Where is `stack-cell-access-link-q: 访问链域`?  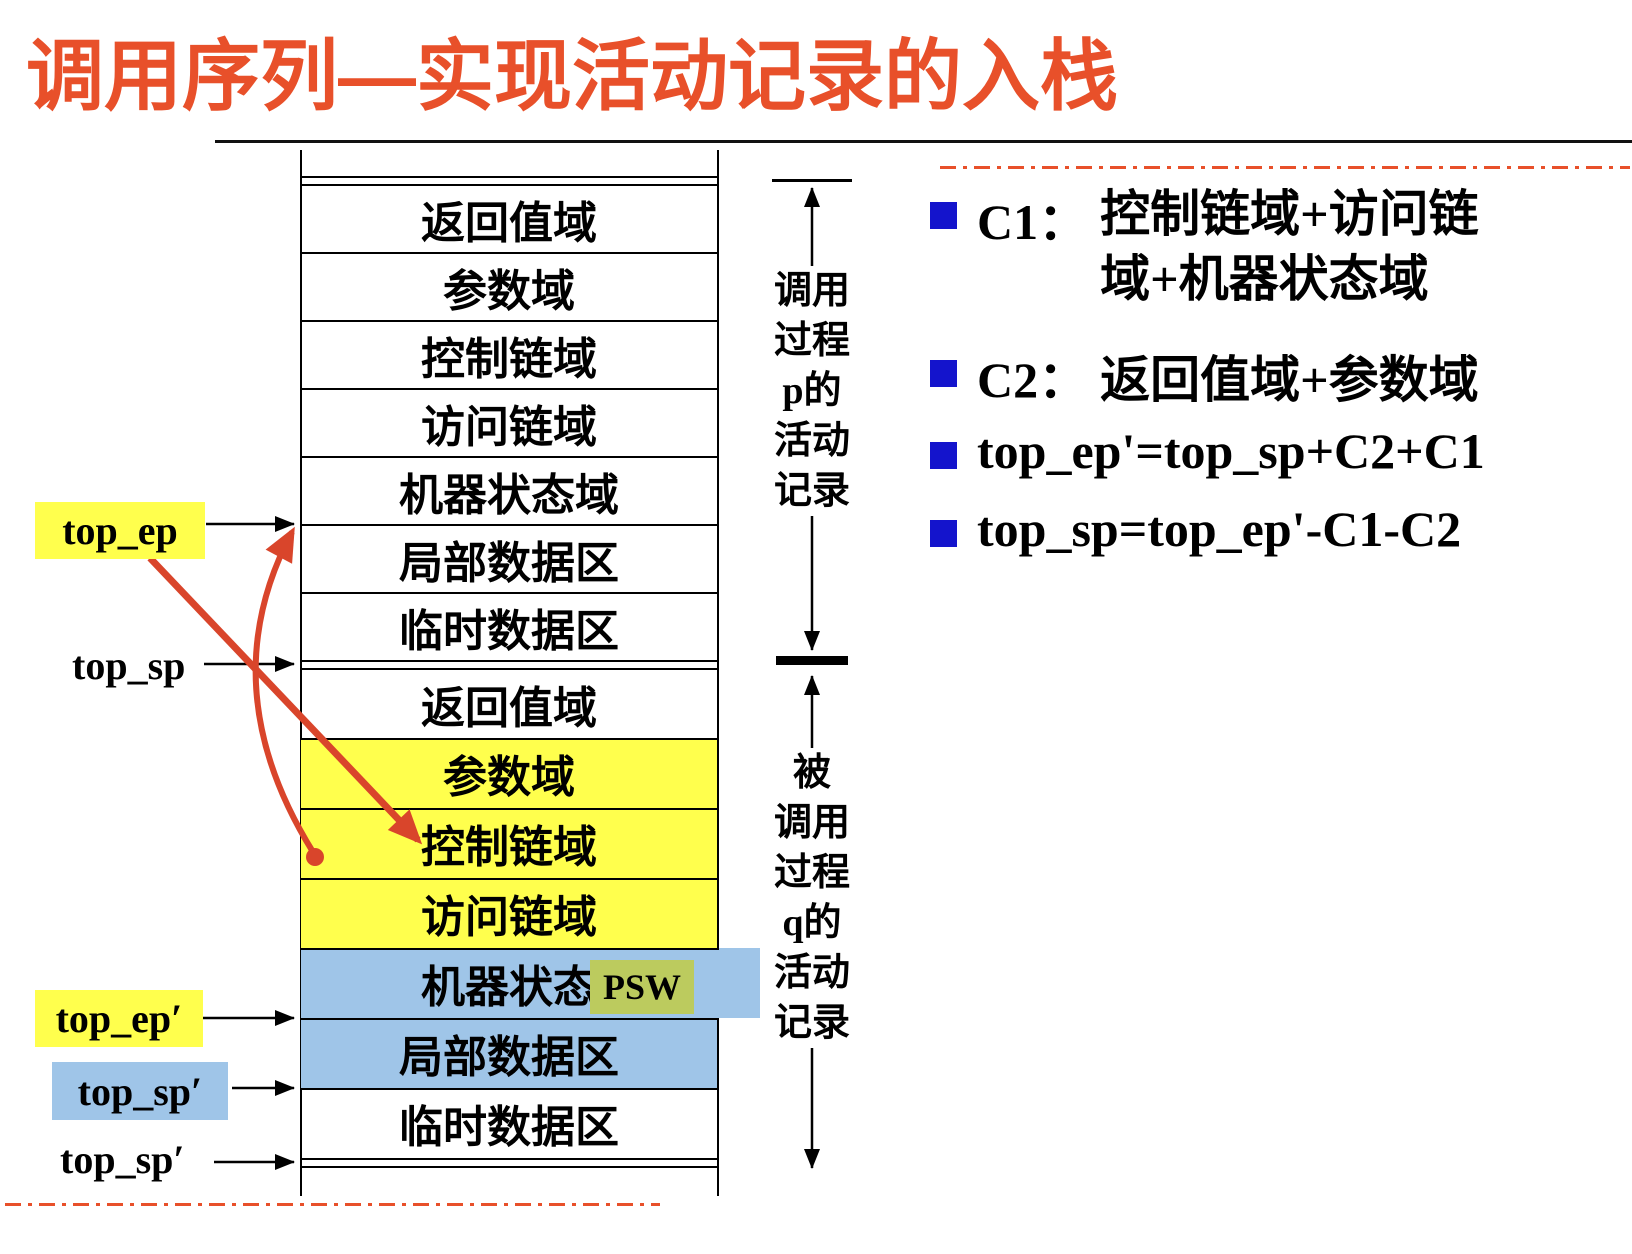
stack-cell-access-link-q: 访问链域 is located at coordinates (509, 913).